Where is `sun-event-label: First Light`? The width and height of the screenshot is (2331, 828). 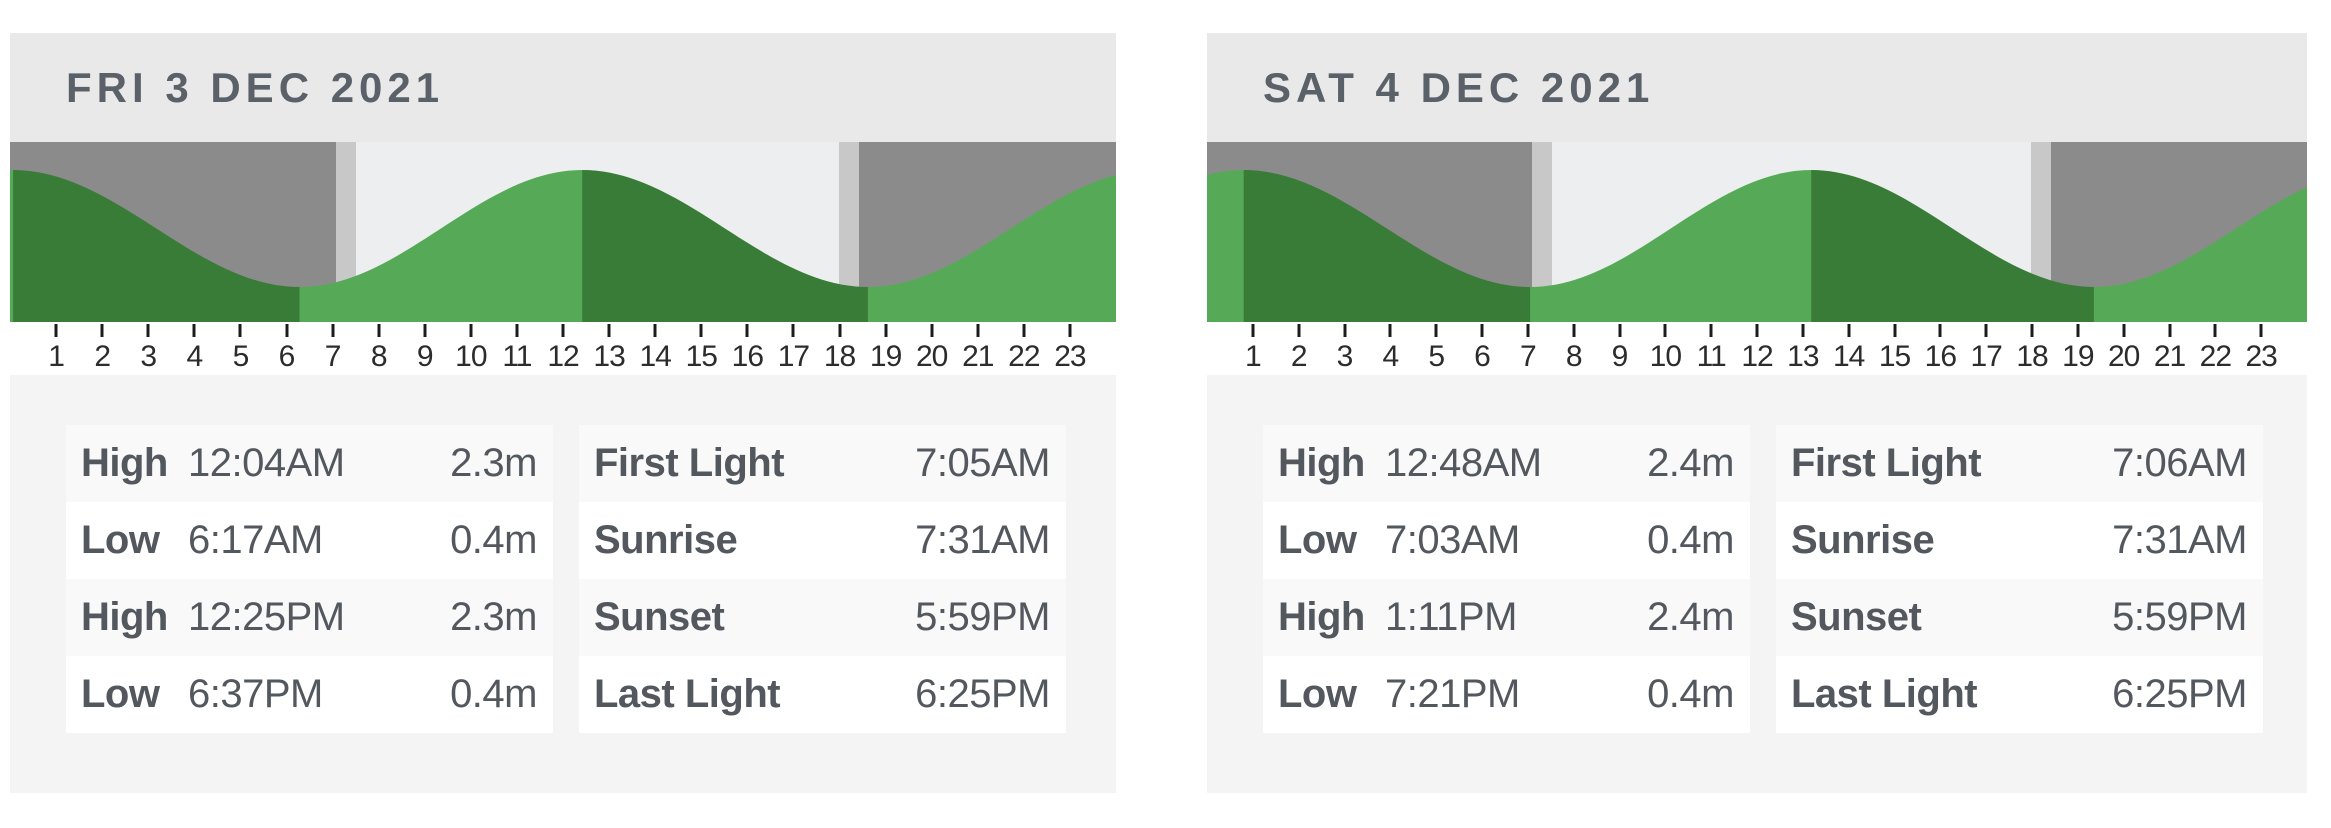
sun-event-label: First Light is located at coordinates (689, 463).